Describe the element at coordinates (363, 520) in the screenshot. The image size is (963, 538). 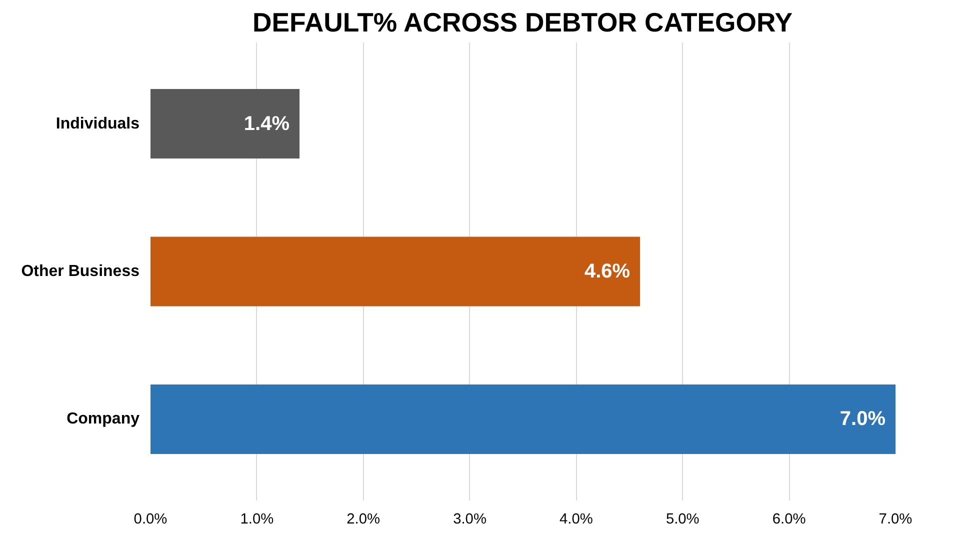
I see `x-tick-label: 2.0%` at that location.